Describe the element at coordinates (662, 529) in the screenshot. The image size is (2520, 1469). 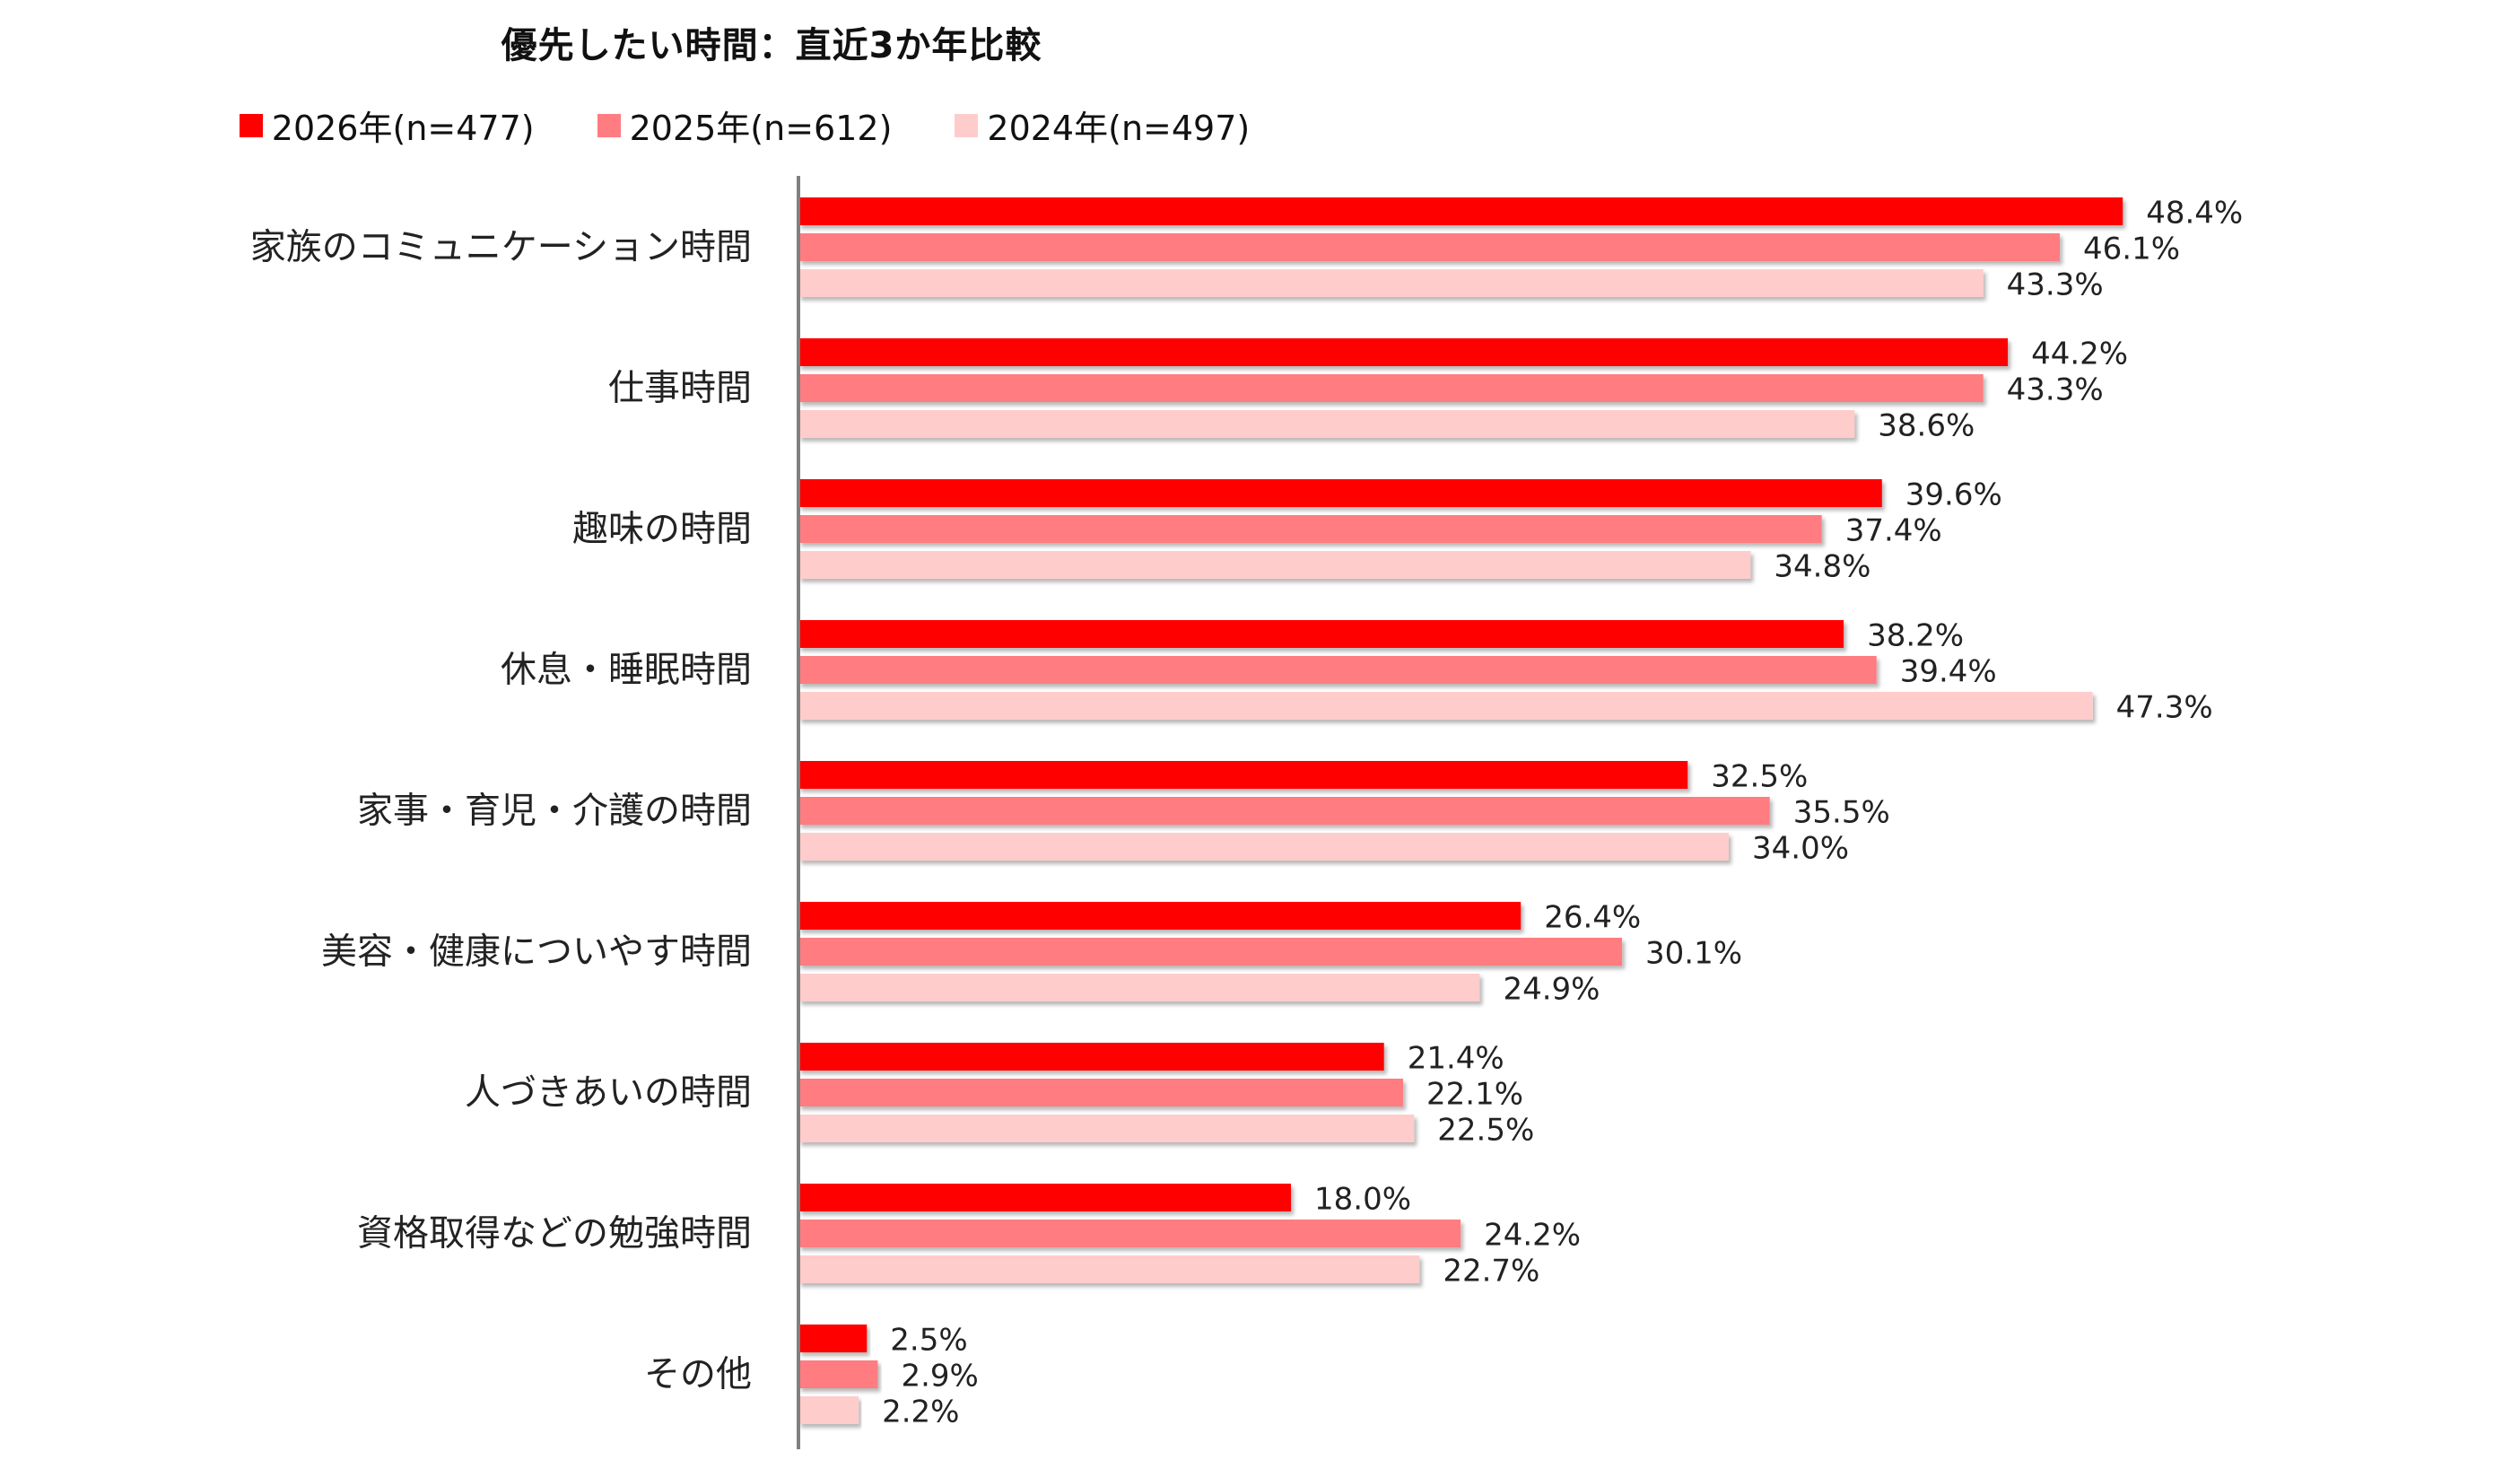
I see `category-label: 趣味の時間` at that location.